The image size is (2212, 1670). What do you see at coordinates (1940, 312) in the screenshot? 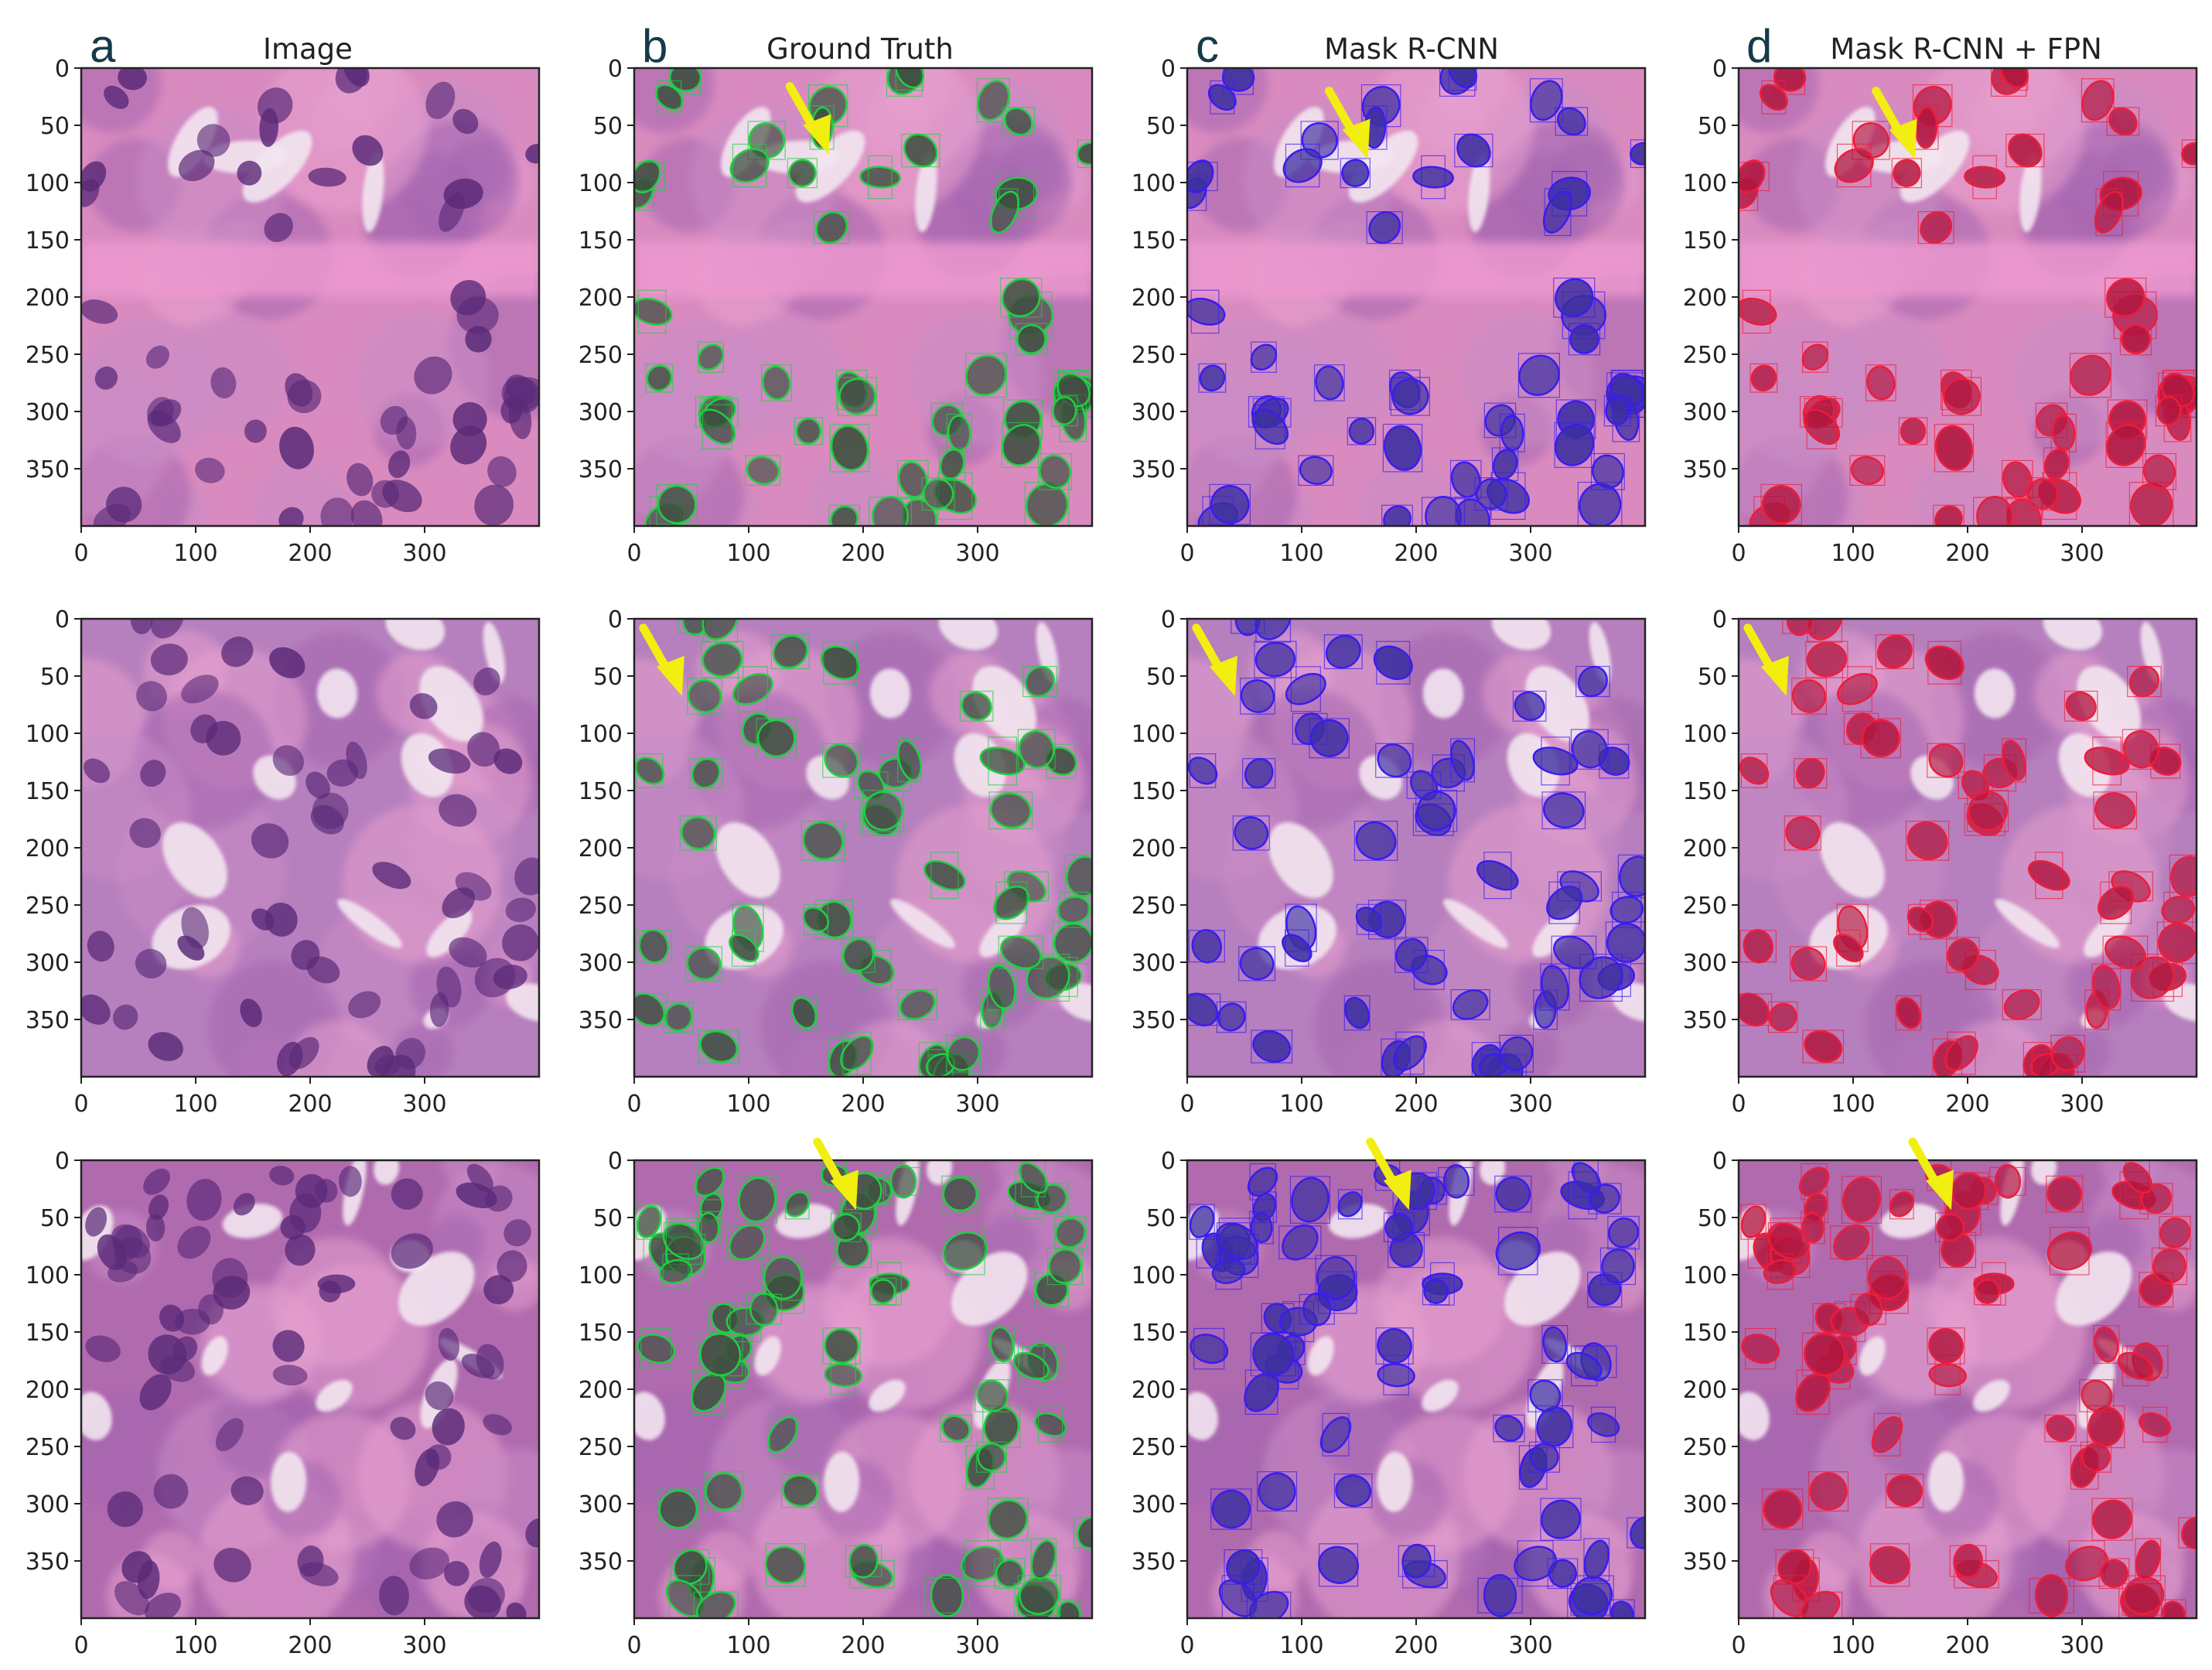
I see `panel-r1-d: 0 100 200 300 0 50 100 150 200 250 300 350` at bounding box center [1940, 312].